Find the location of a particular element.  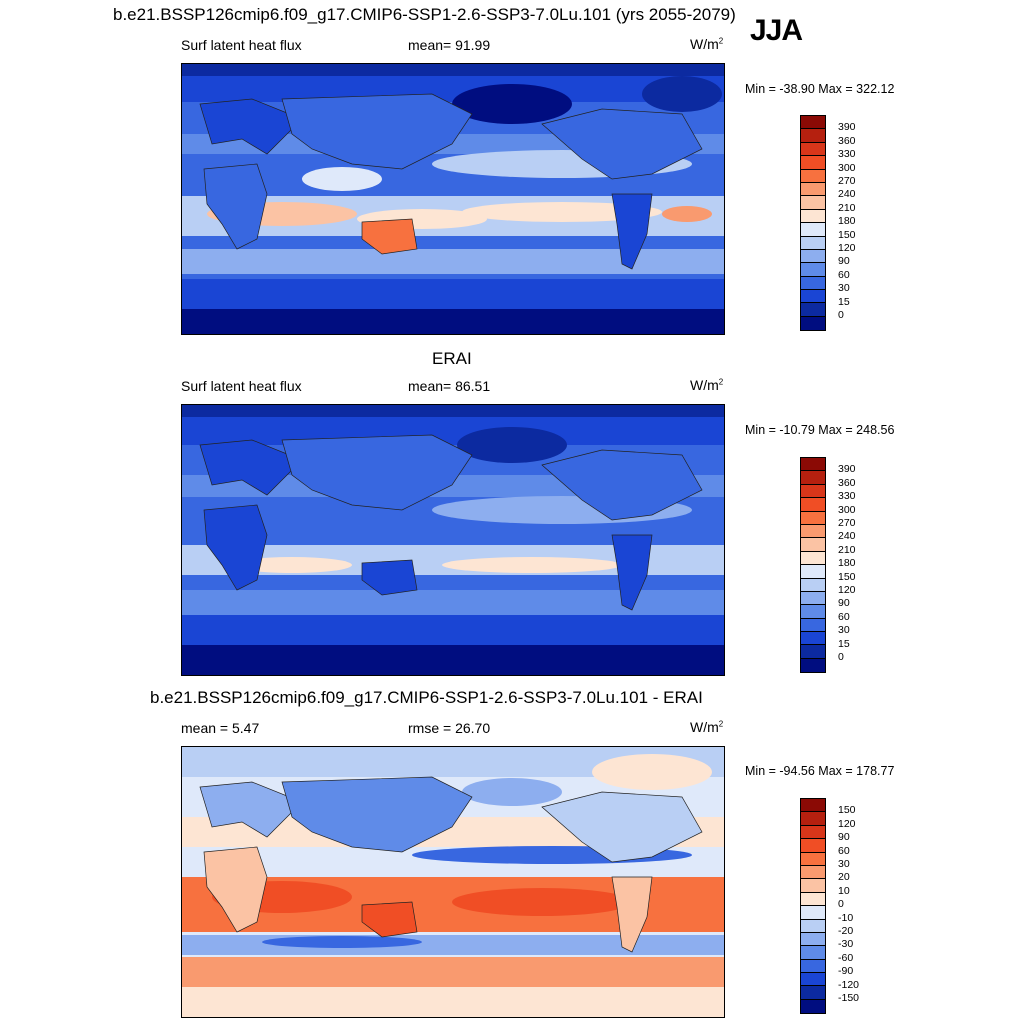

panel-model-variable-label: Surf latent heat flux is located at coordinates (241, 45).